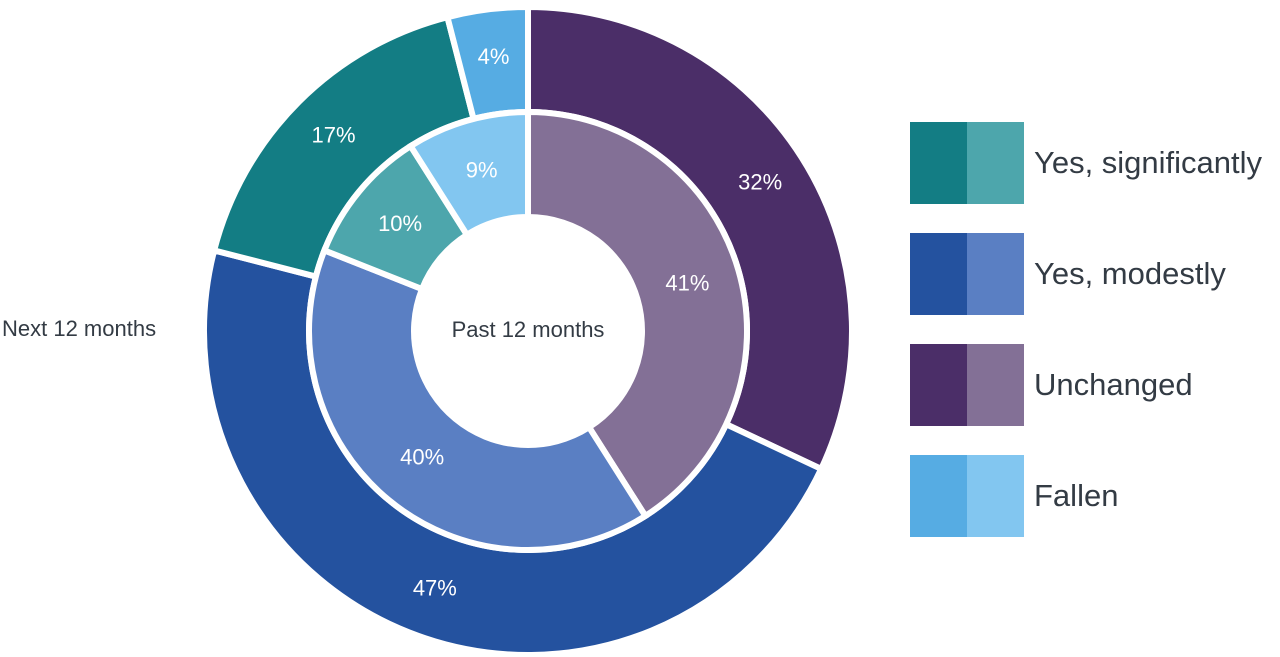 The width and height of the screenshot is (1280, 657). Describe the element at coordinates (494, 56) in the screenshot. I see `outer-label-fallen: 4%` at that location.